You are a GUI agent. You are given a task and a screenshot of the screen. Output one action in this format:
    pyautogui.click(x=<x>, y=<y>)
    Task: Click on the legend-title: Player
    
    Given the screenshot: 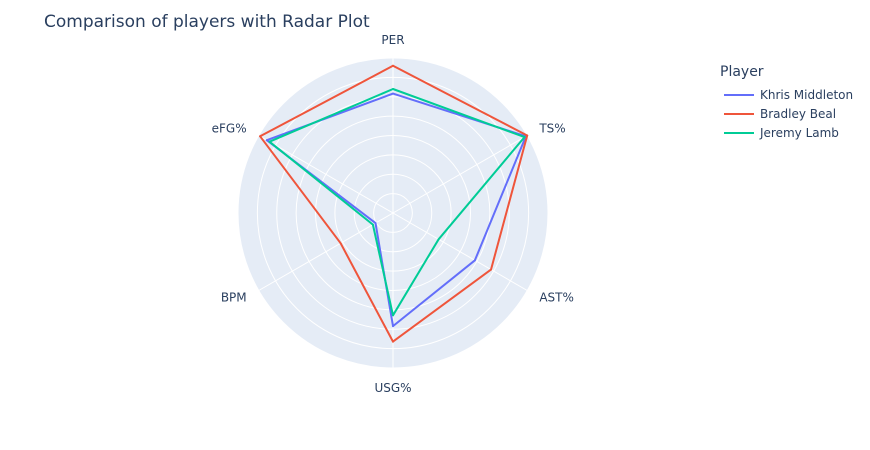 What is the action you would take?
    pyautogui.click(x=742, y=72)
    